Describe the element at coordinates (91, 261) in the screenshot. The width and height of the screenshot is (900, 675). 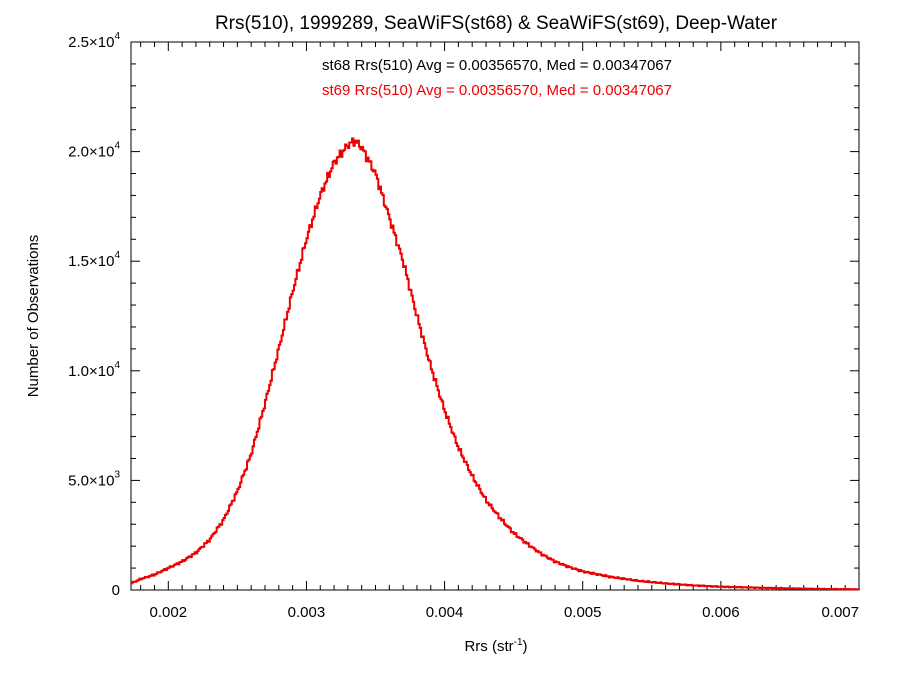
I see `y-tick-mantissa: 1.5×10` at that location.